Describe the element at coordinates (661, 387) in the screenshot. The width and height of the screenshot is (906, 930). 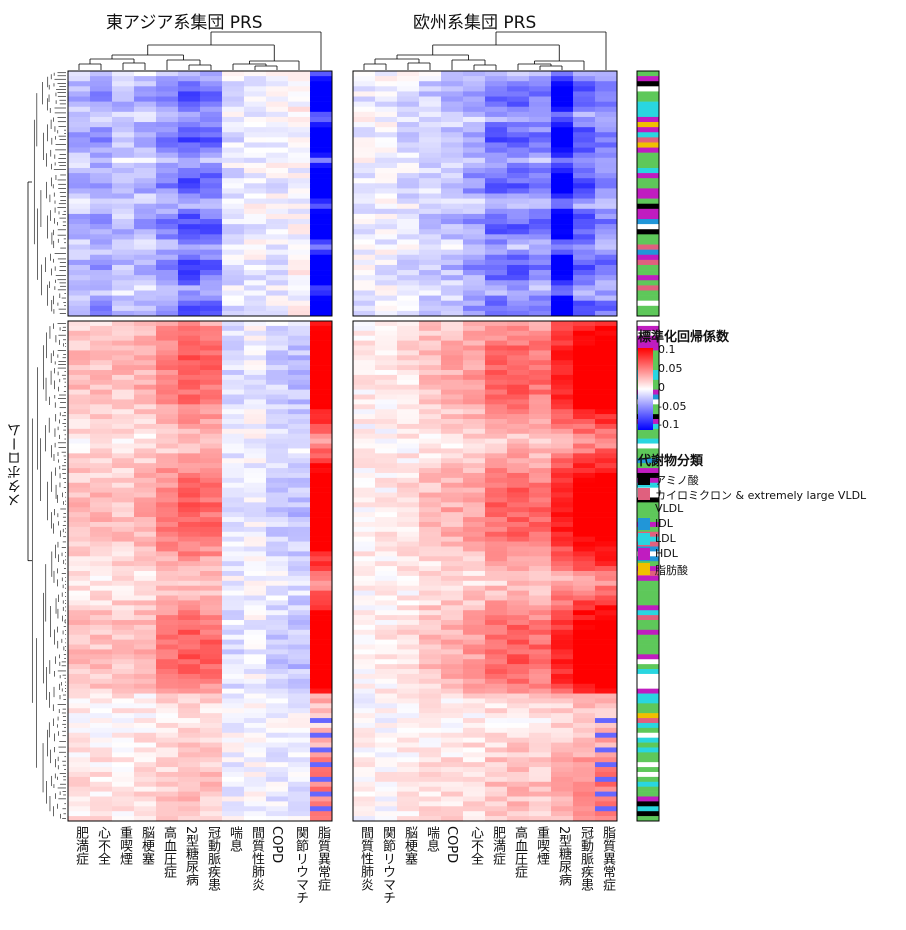
I see `colorbar-tick: 0` at that location.